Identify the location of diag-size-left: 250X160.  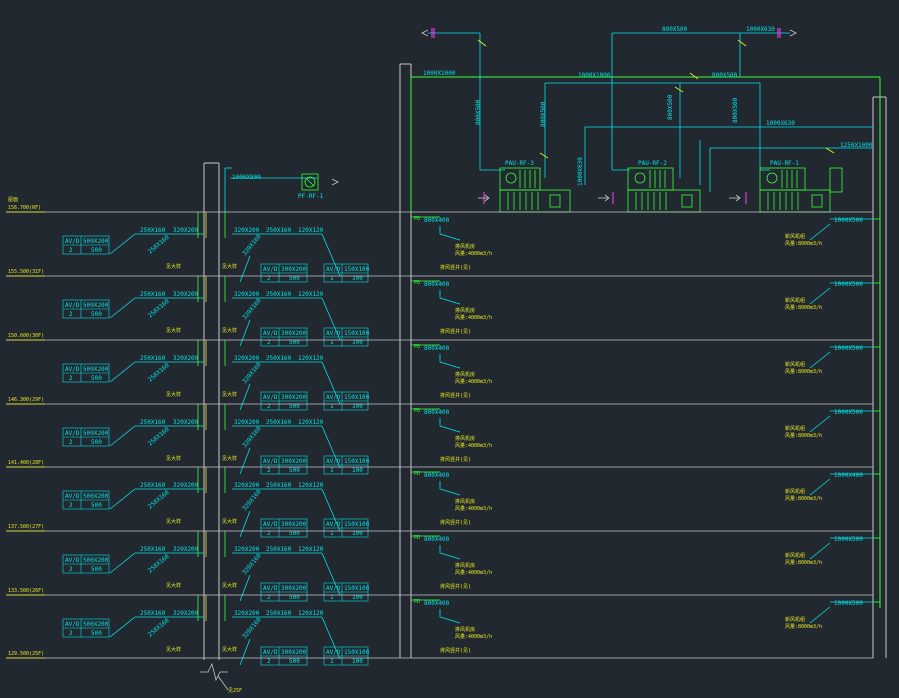
(159, 437).